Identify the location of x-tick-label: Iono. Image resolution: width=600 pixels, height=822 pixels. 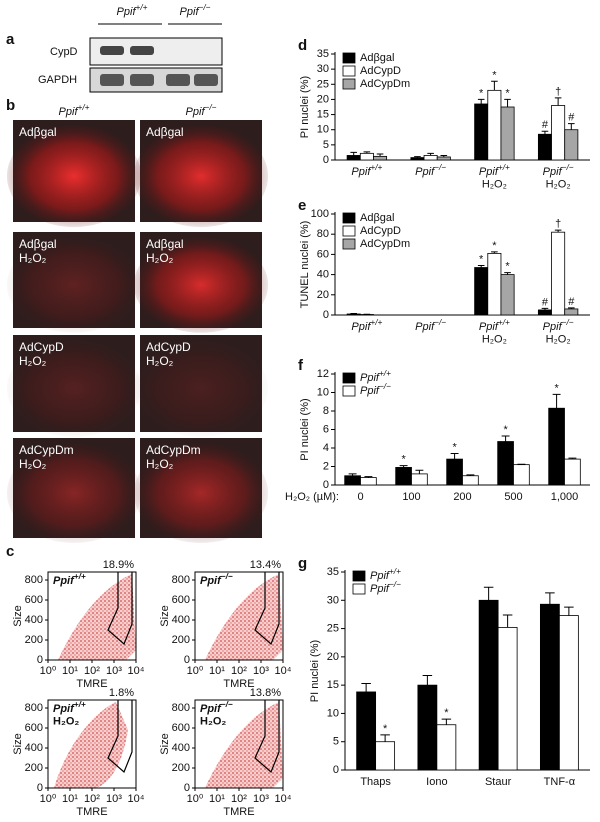
(436, 782).